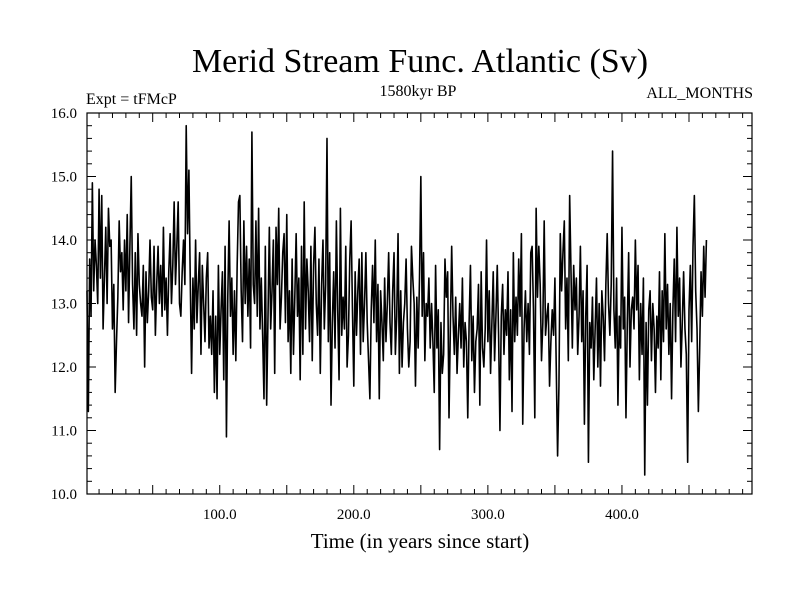 The height and width of the screenshot is (600, 800). What do you see at coordinates (64, 114) in the screenshot?
I see `y-tick-label: 16.0` at bounding box center [64, 114].